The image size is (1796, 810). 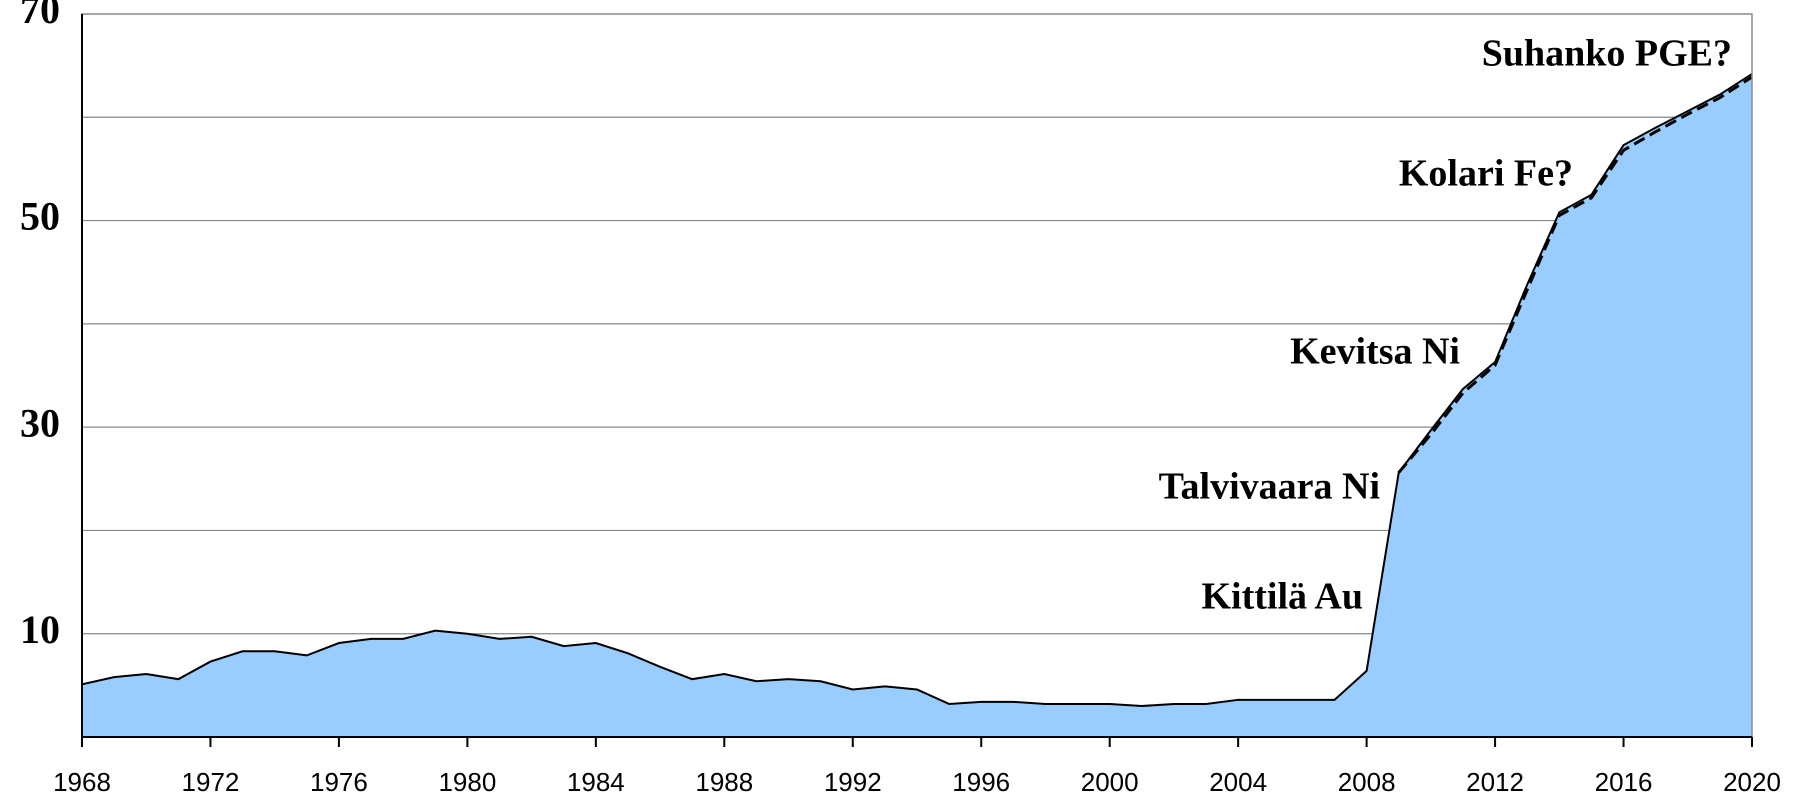 I want to click on y-tick-label: 10, so click(x=40, y=629).